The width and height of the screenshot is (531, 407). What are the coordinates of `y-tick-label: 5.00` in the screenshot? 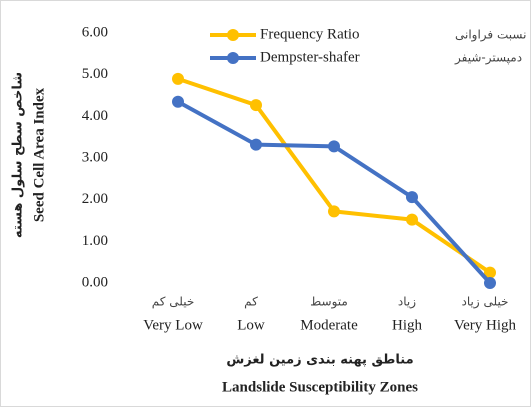 It's located at (95, 74).